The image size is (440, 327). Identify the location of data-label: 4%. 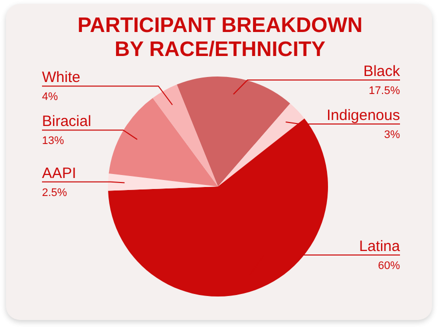
(50, 97).